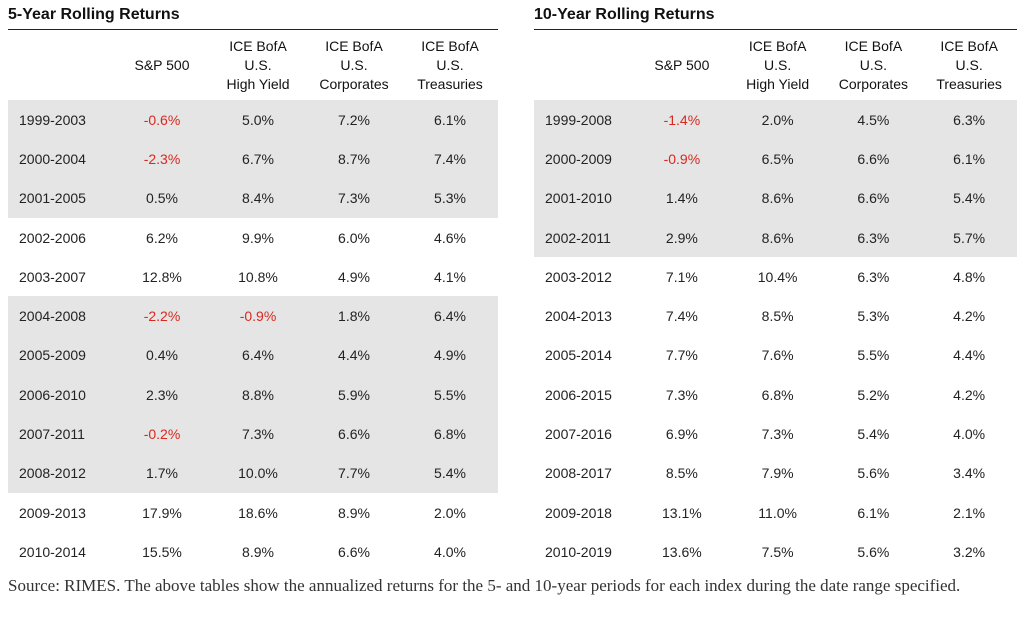 The height and width of the screenshot is (637, 1024). I want to click on table-row: 2010-2019 13.6% 7.5% 5.6% 3.2%, so click(775, 551).